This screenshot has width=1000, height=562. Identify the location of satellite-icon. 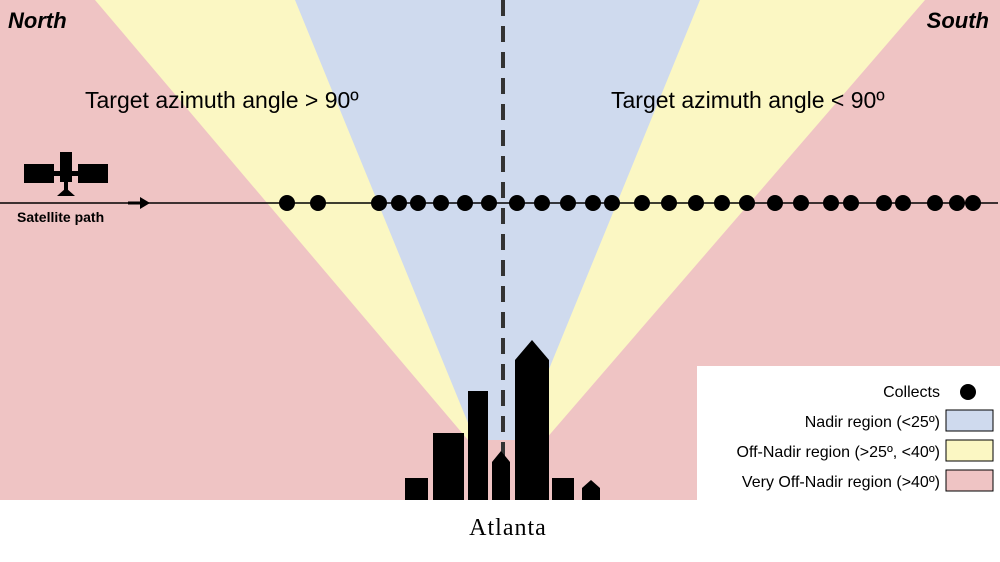
(66, 174).